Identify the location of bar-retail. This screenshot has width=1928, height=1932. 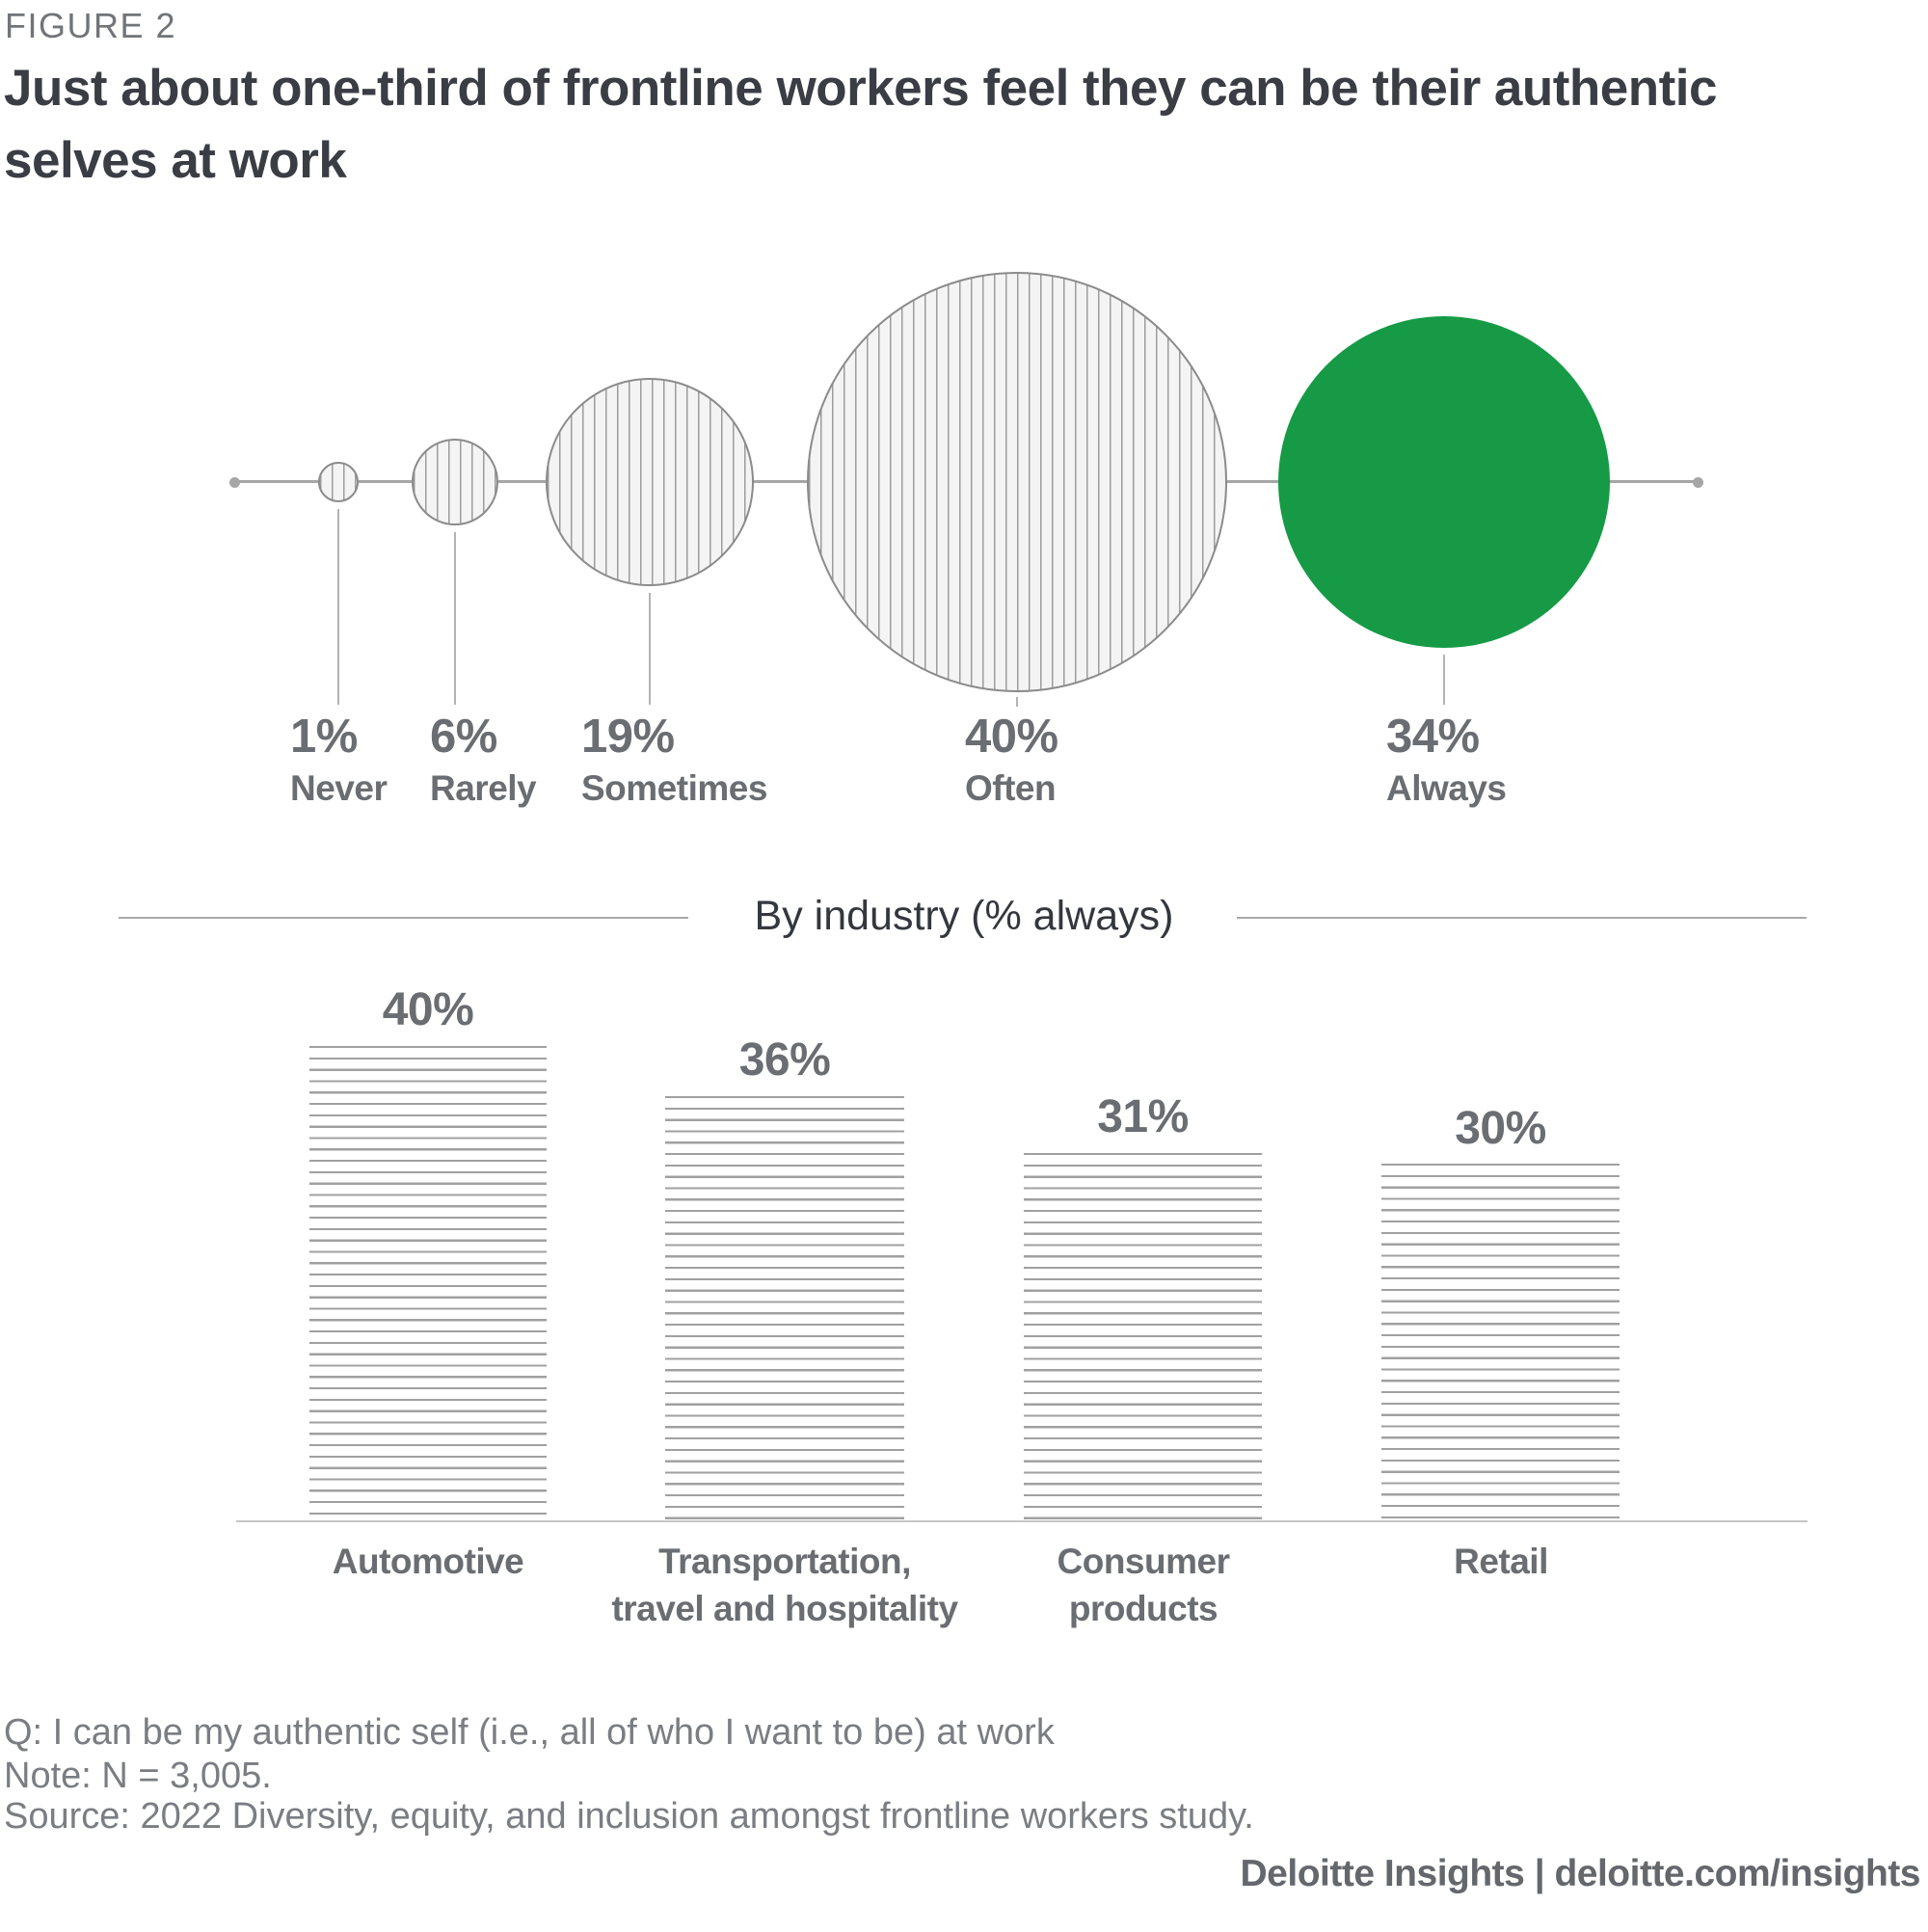
(1500, 1342).